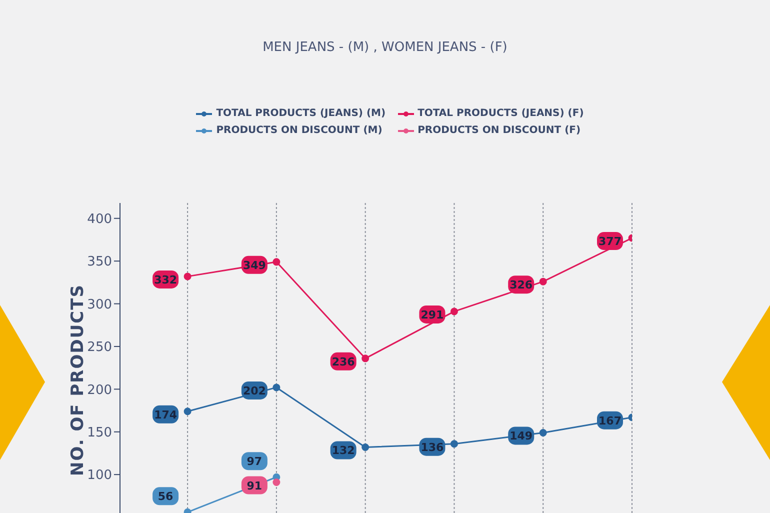  I want to click on y-tick-label: 150, so click(99, 432).